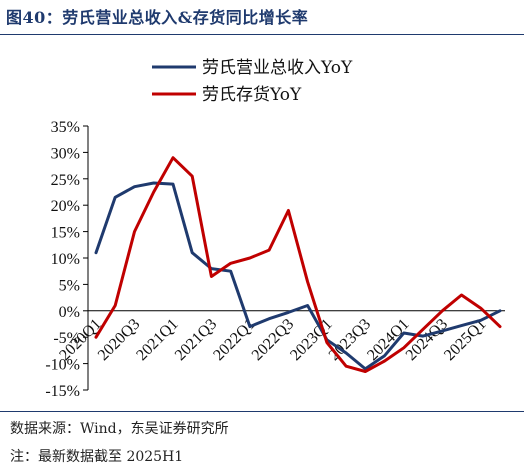  I want to click on legend-label: 劳氏营业总收入YoY, so click(277, 68).